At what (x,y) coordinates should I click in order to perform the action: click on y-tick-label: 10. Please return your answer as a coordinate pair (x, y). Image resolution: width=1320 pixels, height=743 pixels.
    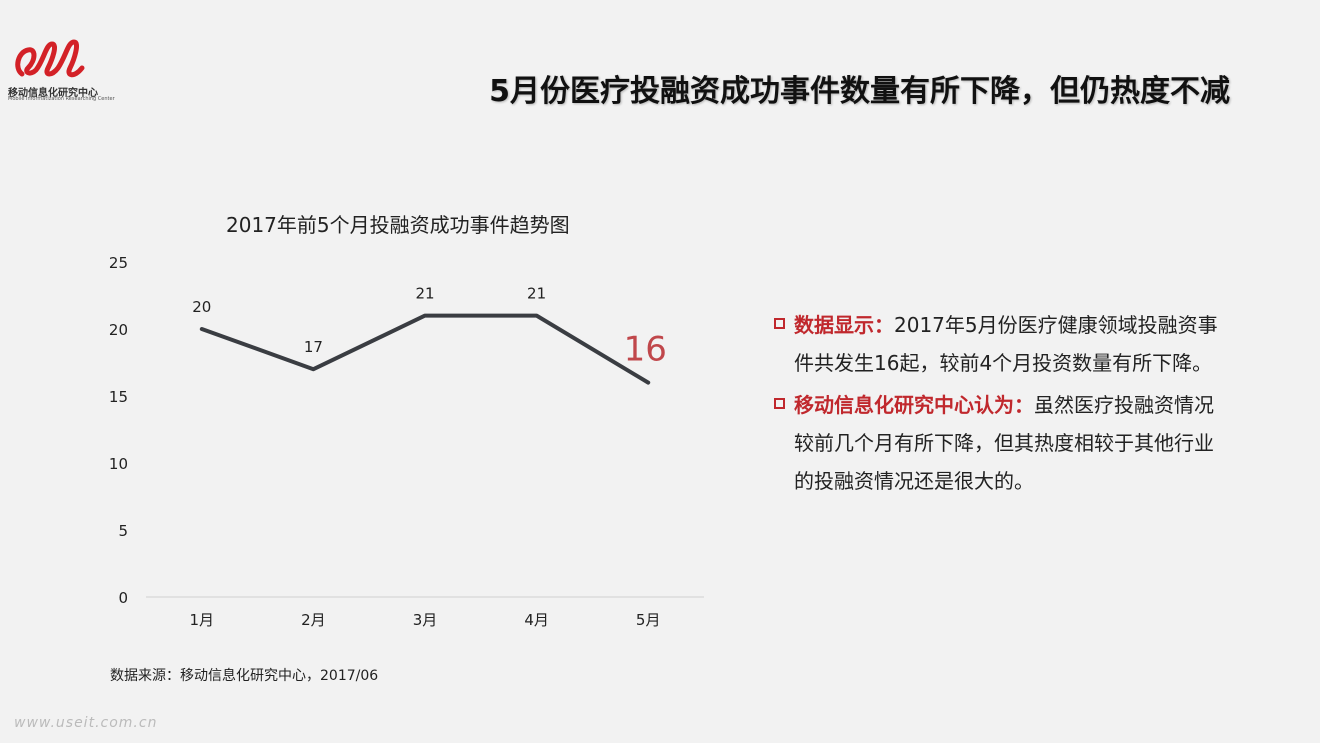
    Looking at the image, I should click on (118, 464).